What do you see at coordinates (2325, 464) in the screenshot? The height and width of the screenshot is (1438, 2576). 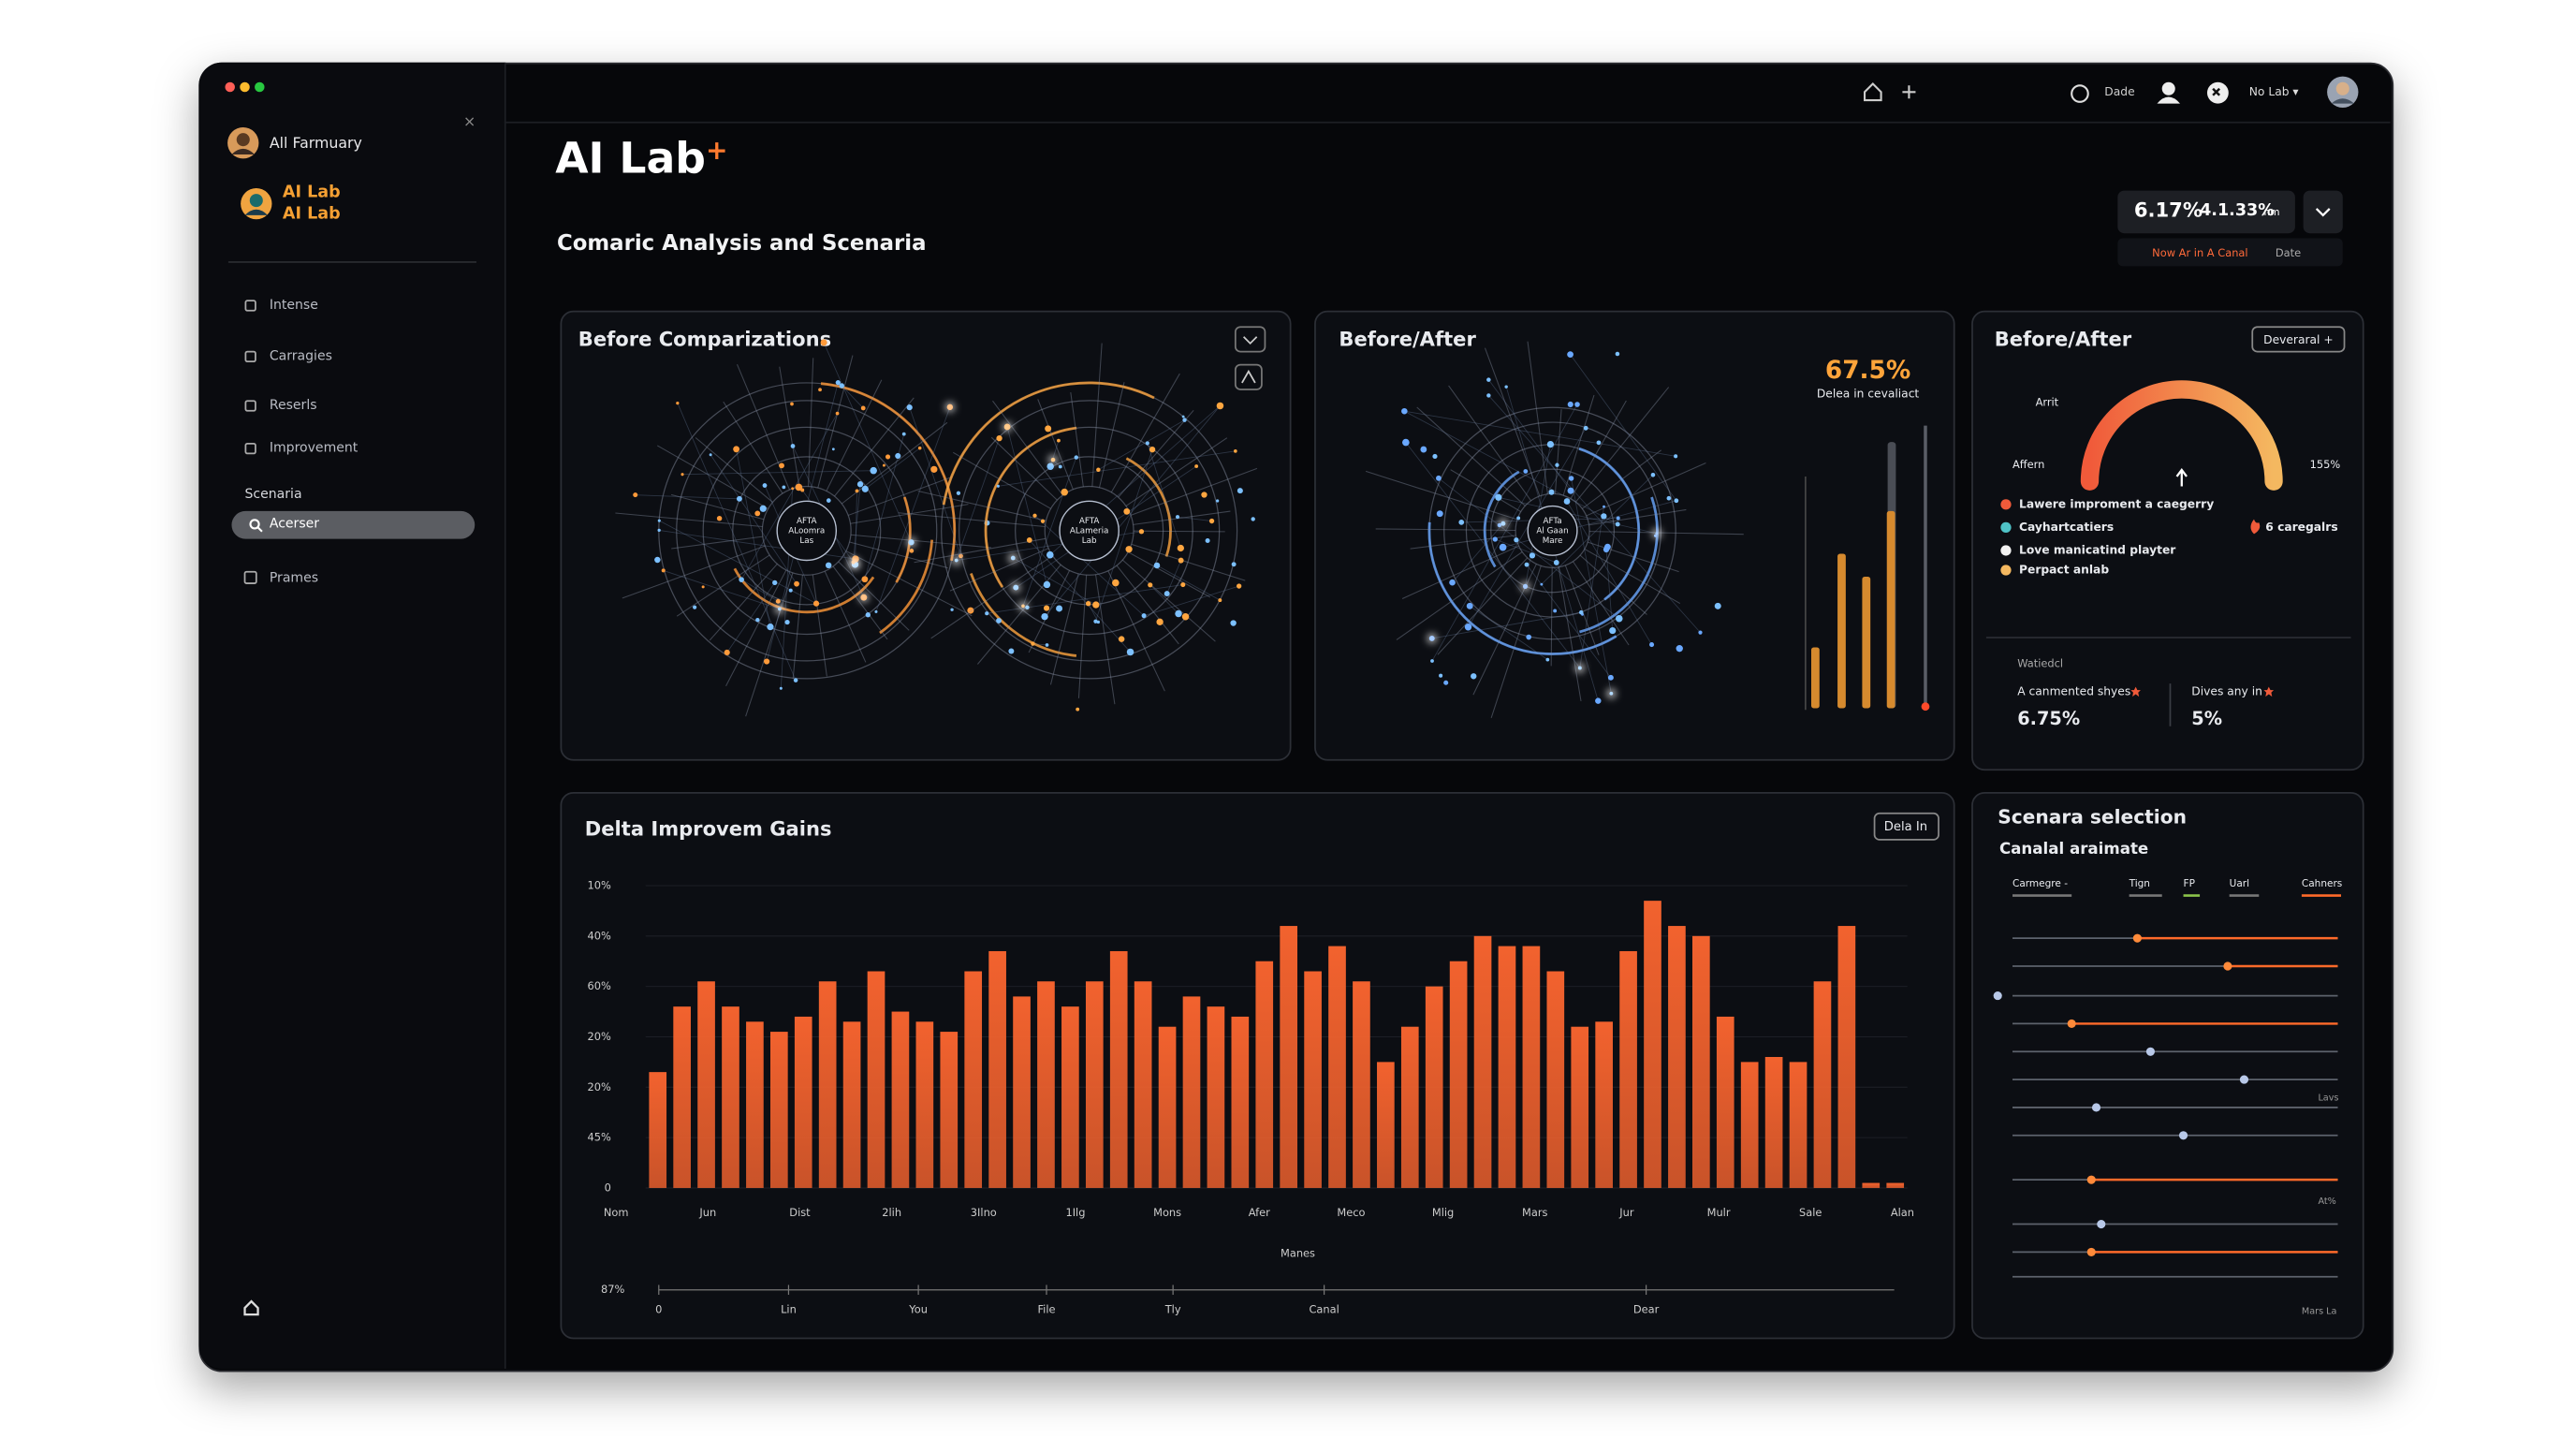 I see `gauge-label: 155%` at bounding box center [2325, 464].